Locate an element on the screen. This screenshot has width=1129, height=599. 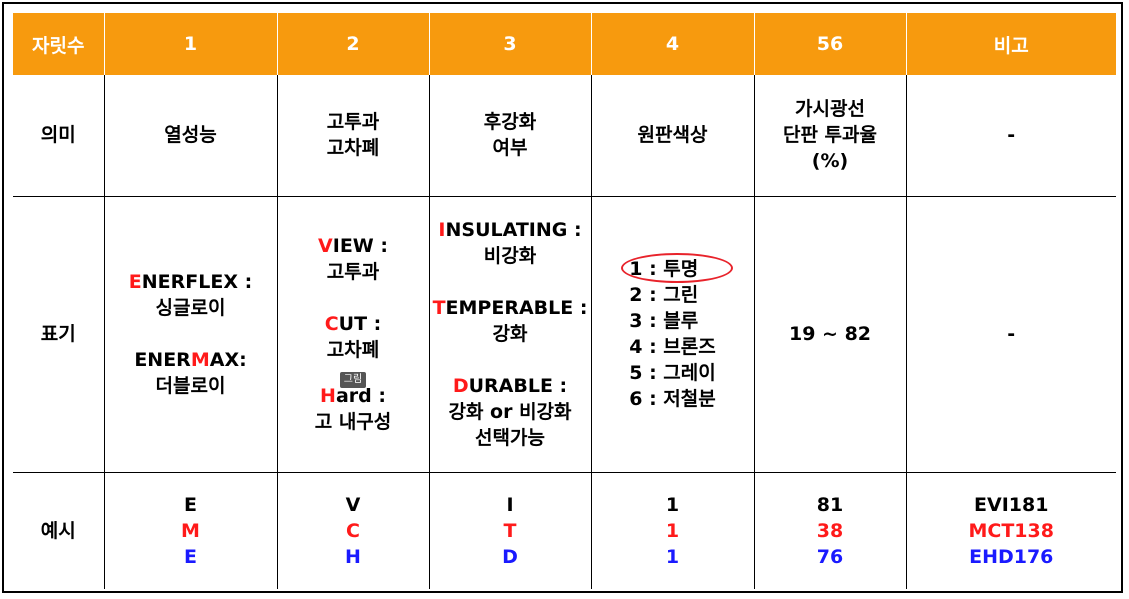
header-row: 자릿수 1 2 3 4 56 비고 is located at coordinates (564, 44).